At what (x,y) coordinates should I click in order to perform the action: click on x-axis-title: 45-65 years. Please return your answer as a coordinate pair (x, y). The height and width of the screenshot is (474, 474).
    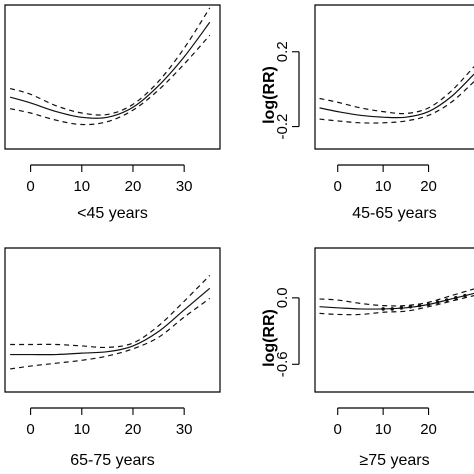
    Looking at the image, I should click on (394, 213).